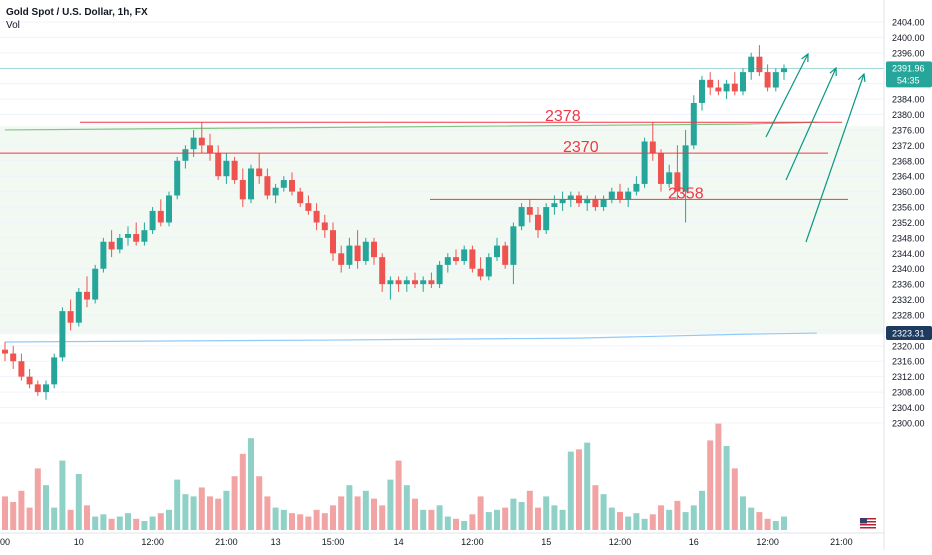 The image size is (932, 555). I want to click on price-tick-label: 2304.00, so click(908, 408).